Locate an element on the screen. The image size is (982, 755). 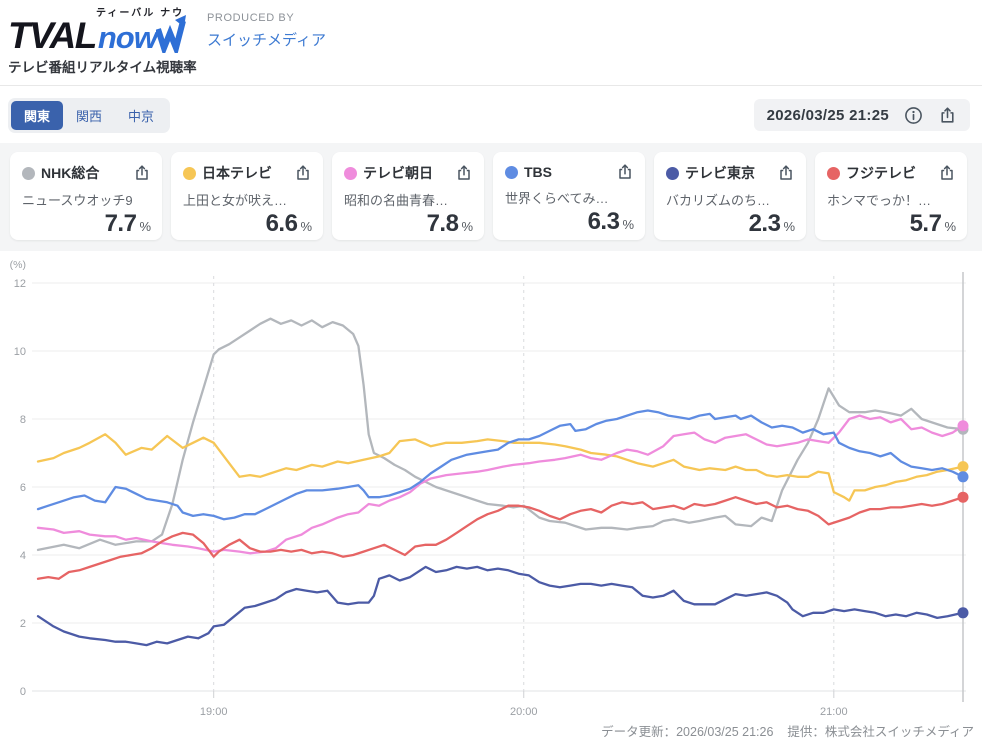
y-tick-label-6: 6 is located at coordinates (23, 488).